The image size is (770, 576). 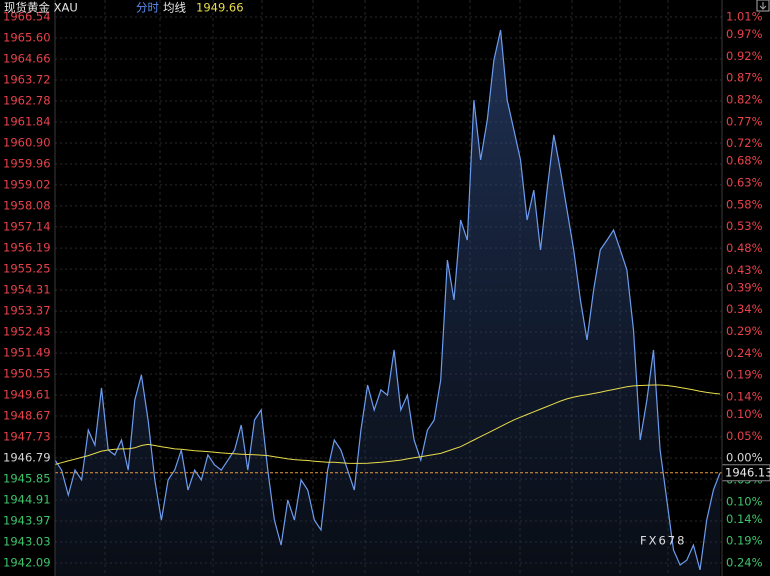 What do you see at coordinates (27, 416) in the screenshot?
I see `y-tick-label: 1948.67` at bounding box center [27, 416].